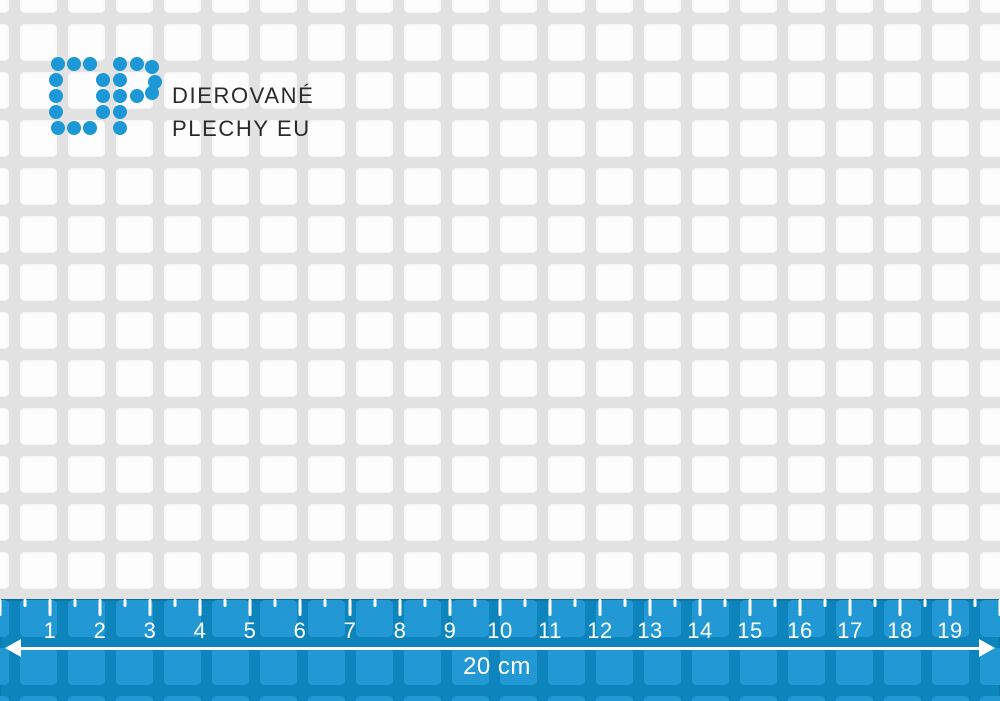 This screenshot has width=1000, height=701. Describe the element at coordinates (700, 630) in the screenshot. I see `ruler-number: 14` at that location.